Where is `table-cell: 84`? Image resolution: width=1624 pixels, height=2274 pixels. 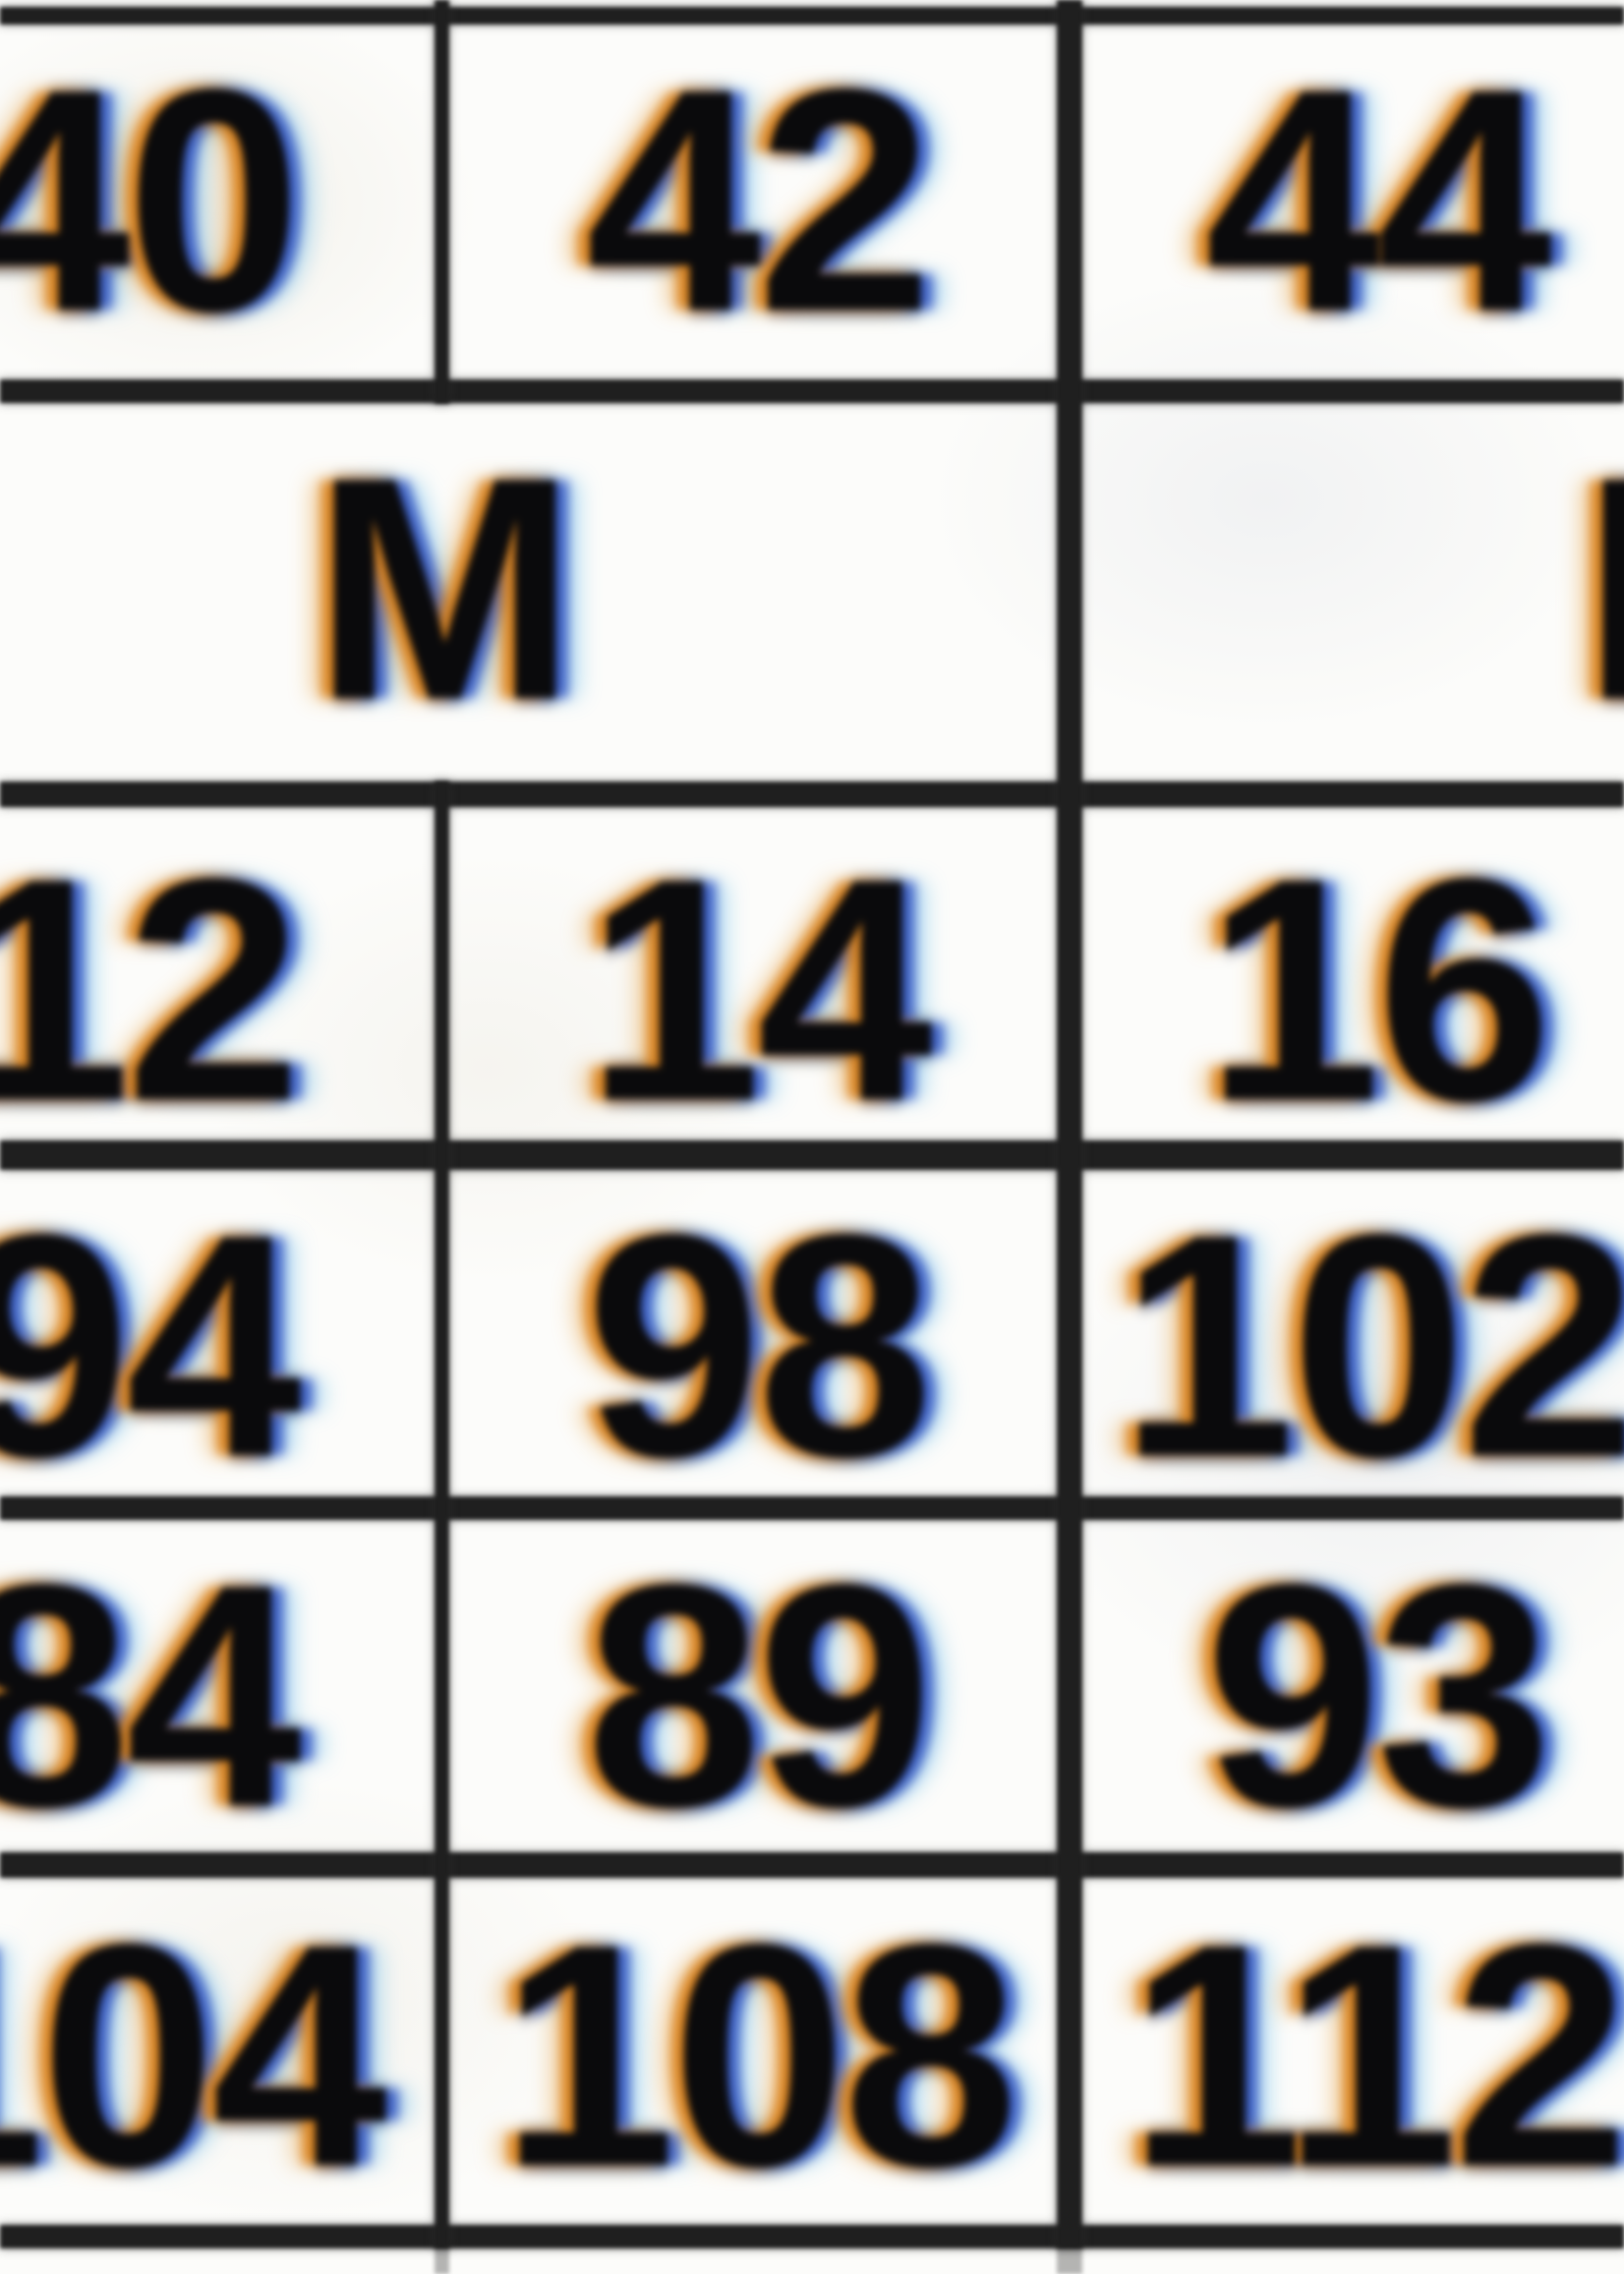
table-cell: 84 is located at coordinates (151, 1696).